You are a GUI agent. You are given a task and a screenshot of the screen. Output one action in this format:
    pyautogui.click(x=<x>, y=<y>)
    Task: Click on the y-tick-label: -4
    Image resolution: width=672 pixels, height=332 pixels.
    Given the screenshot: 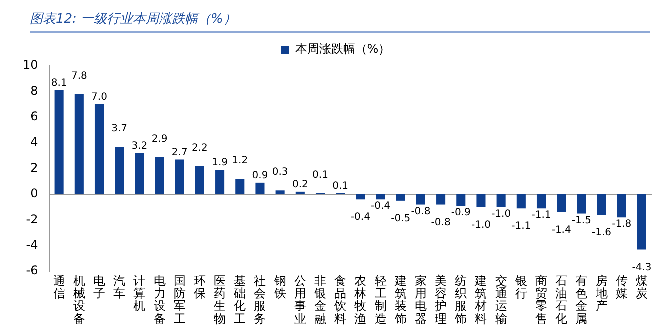 What is the action you would take?
    pyautogui.click(x=32, y=245)
    